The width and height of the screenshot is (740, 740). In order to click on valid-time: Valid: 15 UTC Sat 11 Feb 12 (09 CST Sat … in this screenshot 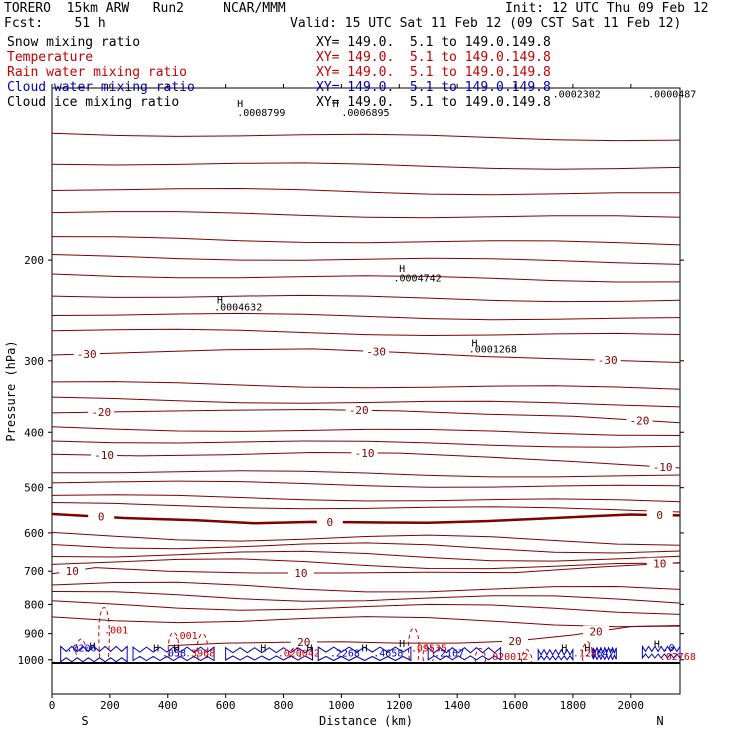, I will do `click(486, 23)`.